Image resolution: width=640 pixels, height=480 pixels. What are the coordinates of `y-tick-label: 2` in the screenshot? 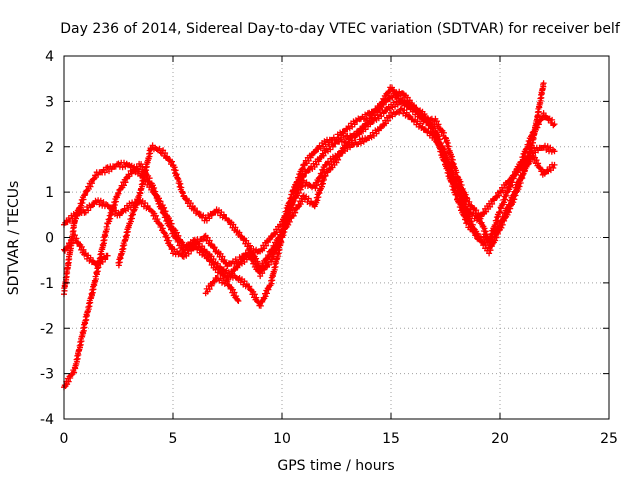 It's located at (49, 148).